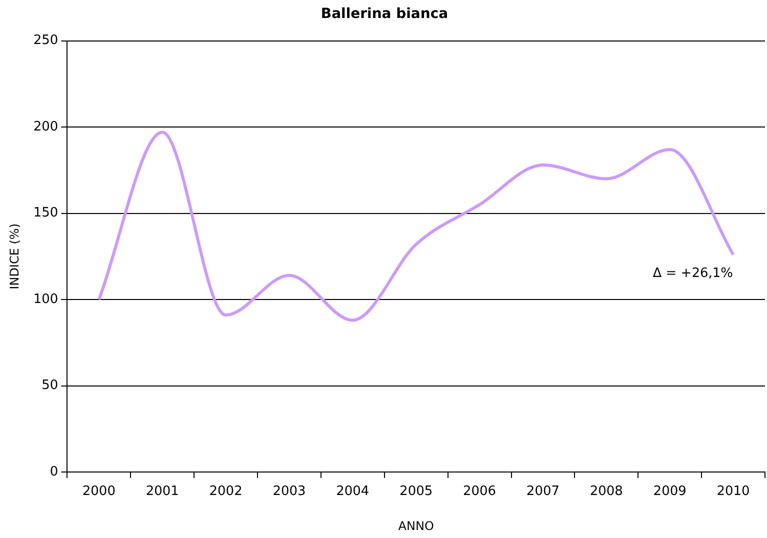 This screenshot has height=538, width=767. I want to click on x-tick-label: 2000, so click(99, 492).